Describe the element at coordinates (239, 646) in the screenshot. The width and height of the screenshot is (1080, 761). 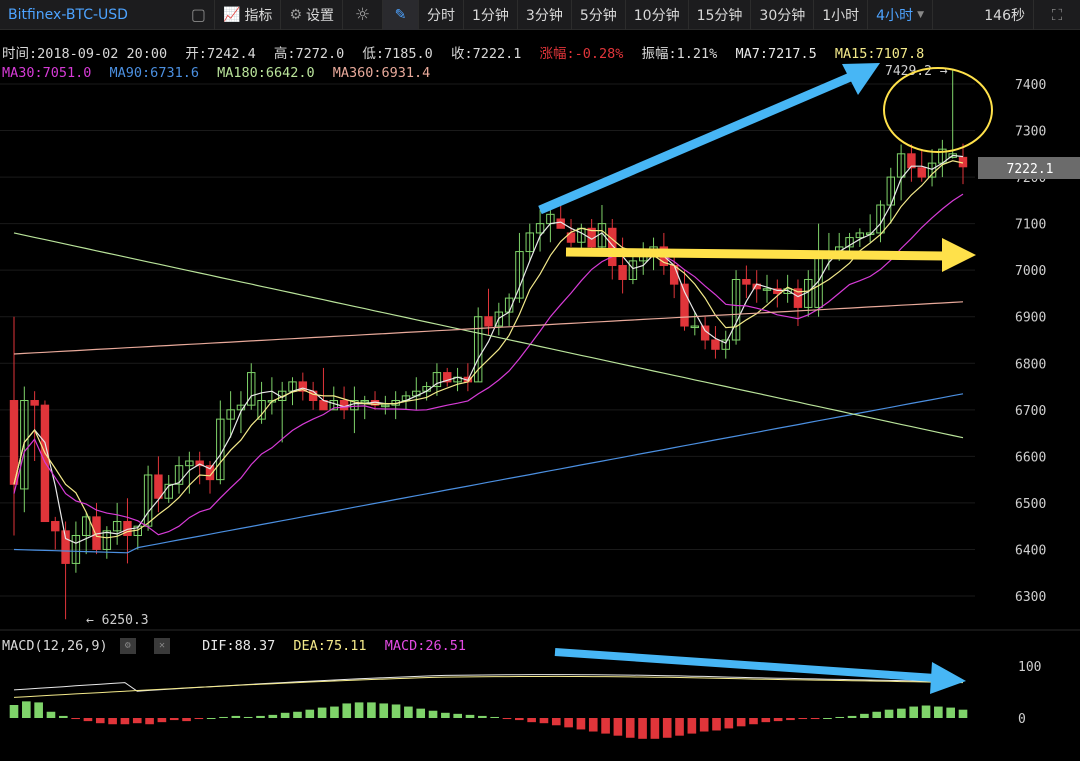
I see `macd-dif: DIF:88.37` at that location.